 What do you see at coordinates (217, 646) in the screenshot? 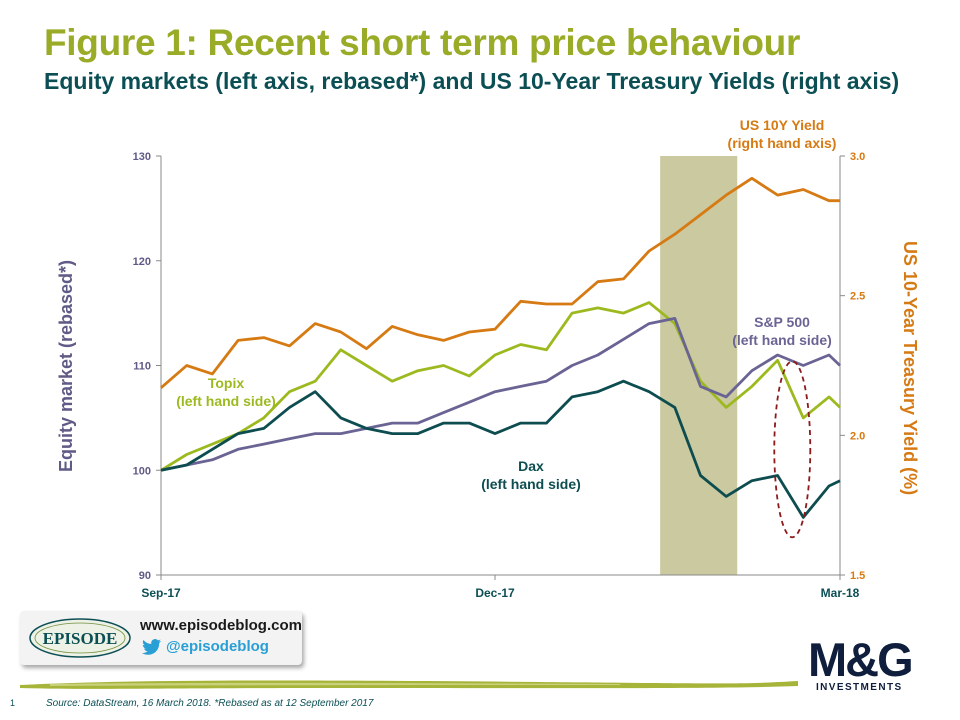
I see `twitter-handle: @episodeblog` at bounding box center [217, 646].